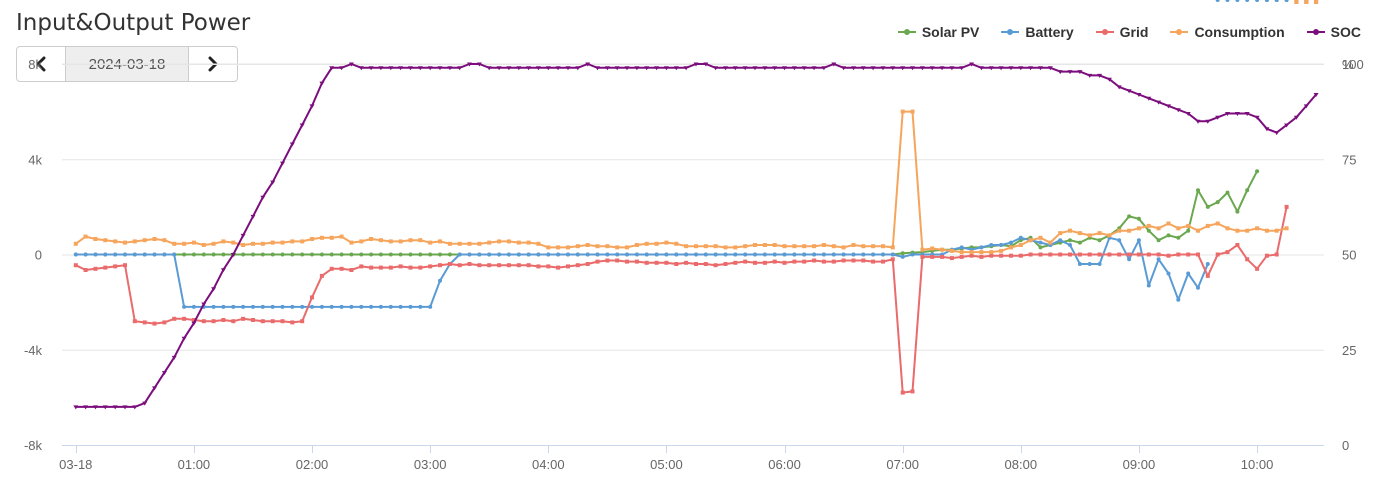 This screenshot has height=497, width=1385. What do you see at coordinates (1257, 464) in the screenshot?
I see `x-tick-label: 10:00` at bounding box center [1257, 464].